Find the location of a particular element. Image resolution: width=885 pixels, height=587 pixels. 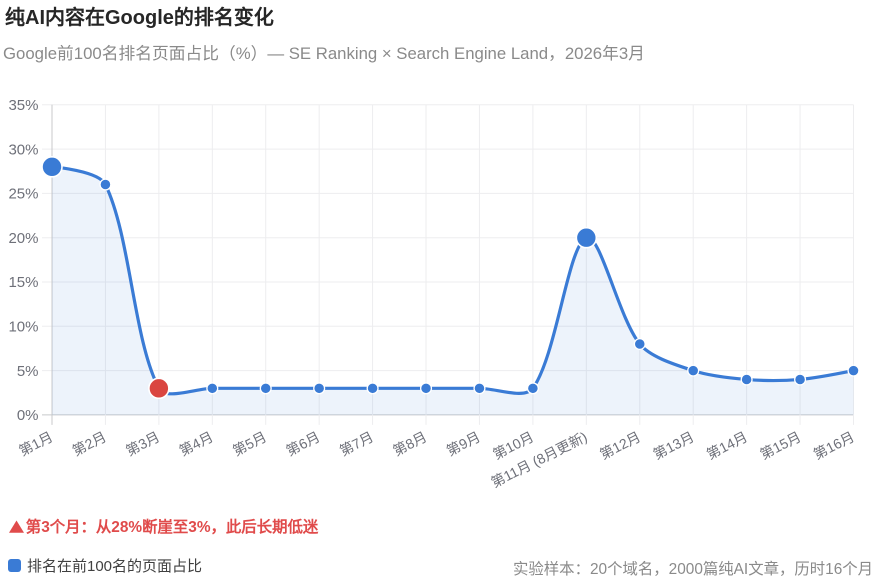

svg-text: 第13月 is located at coordinates (673, 445).